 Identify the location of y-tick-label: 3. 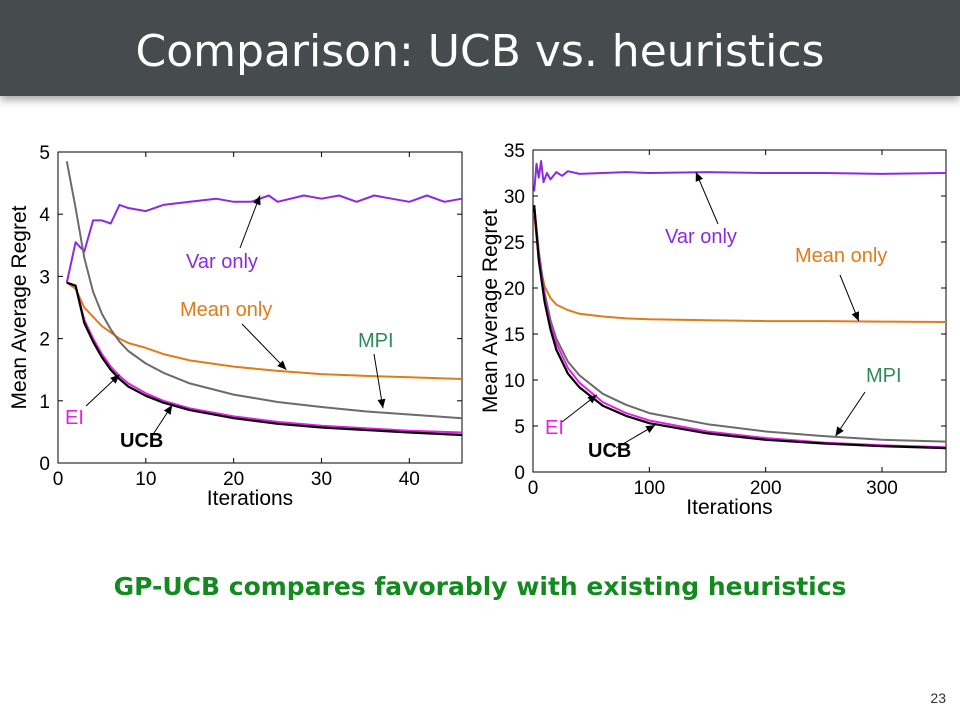
(44, 277).